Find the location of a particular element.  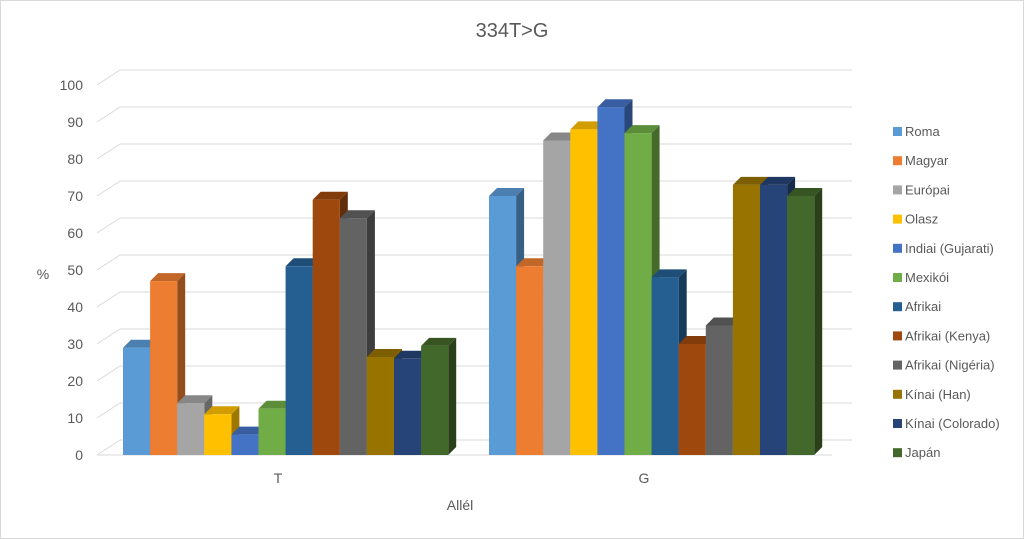

chart-title: 334T>G is located at coordinates (512, 31).